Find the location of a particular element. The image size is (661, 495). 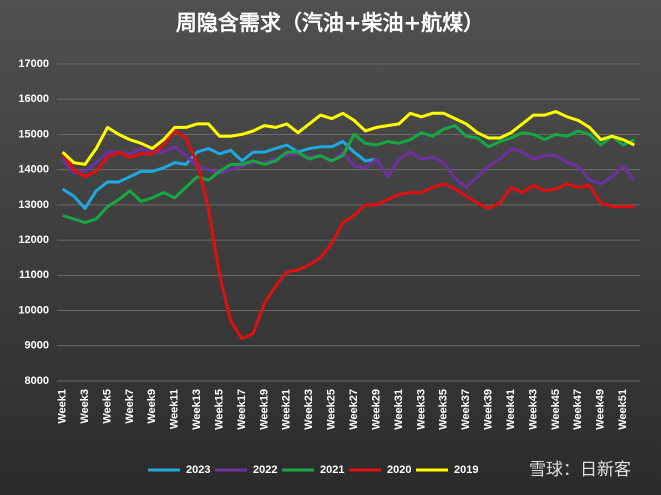

x-tick-label: Week39 is located at coordinates (489, 409).